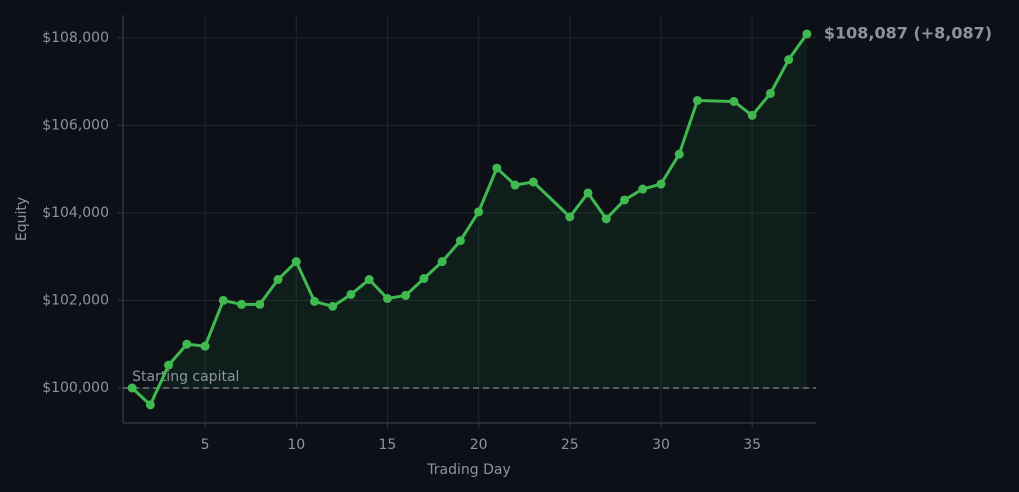  Describe the element at coordinates (22, 219) in the screenshot. I see `y-axis-label: Equity` at that location.